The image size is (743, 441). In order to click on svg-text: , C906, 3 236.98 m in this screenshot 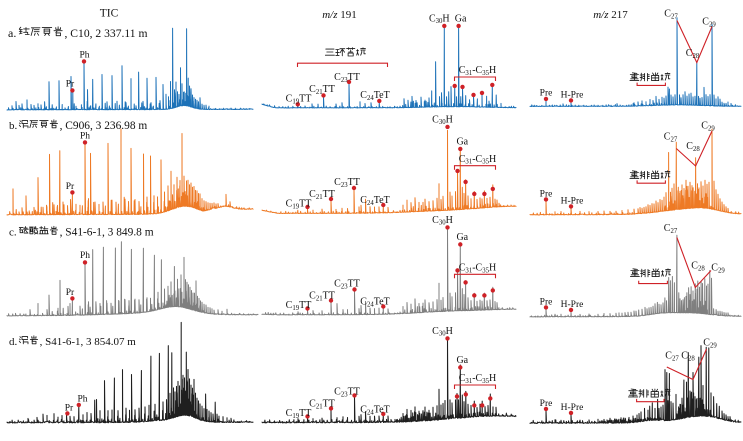, I will do `click(104, 126)`.